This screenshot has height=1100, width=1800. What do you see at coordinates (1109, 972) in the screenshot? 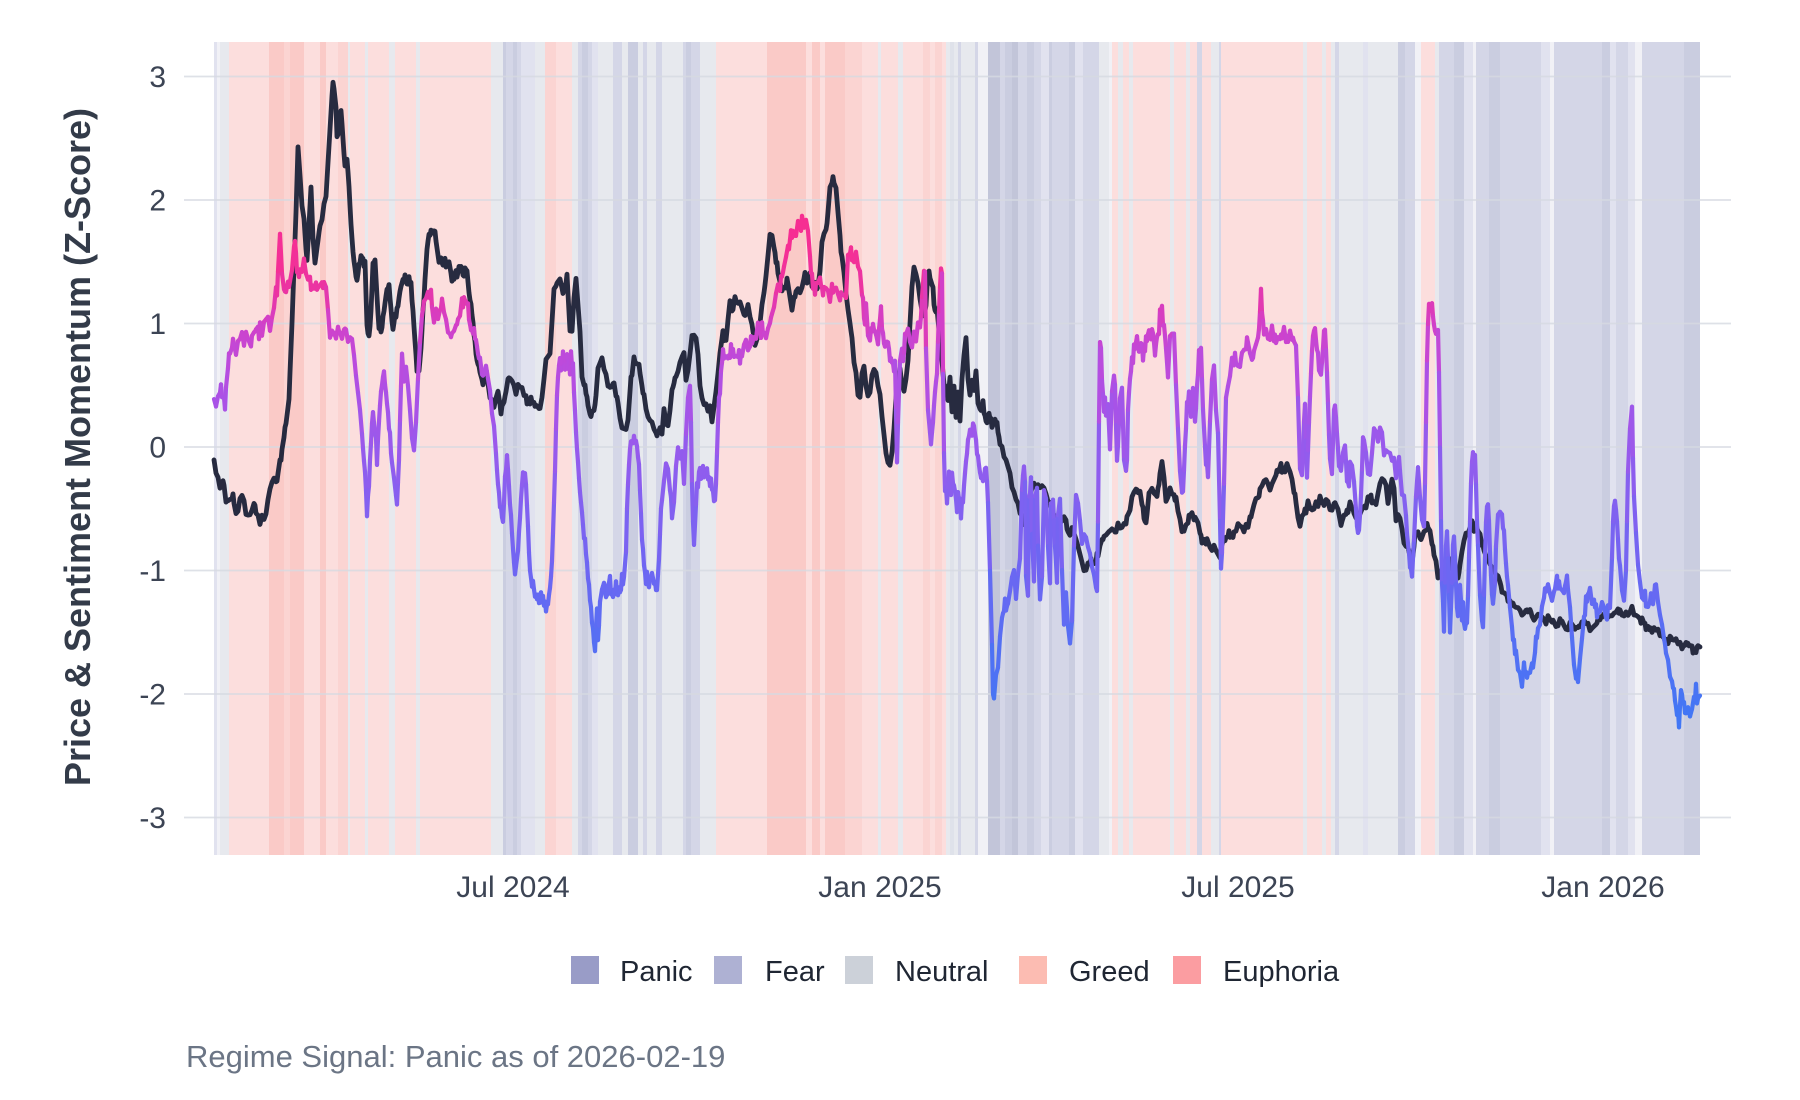
I see `svg-text: Greed` at bounding box center [1109, 972].